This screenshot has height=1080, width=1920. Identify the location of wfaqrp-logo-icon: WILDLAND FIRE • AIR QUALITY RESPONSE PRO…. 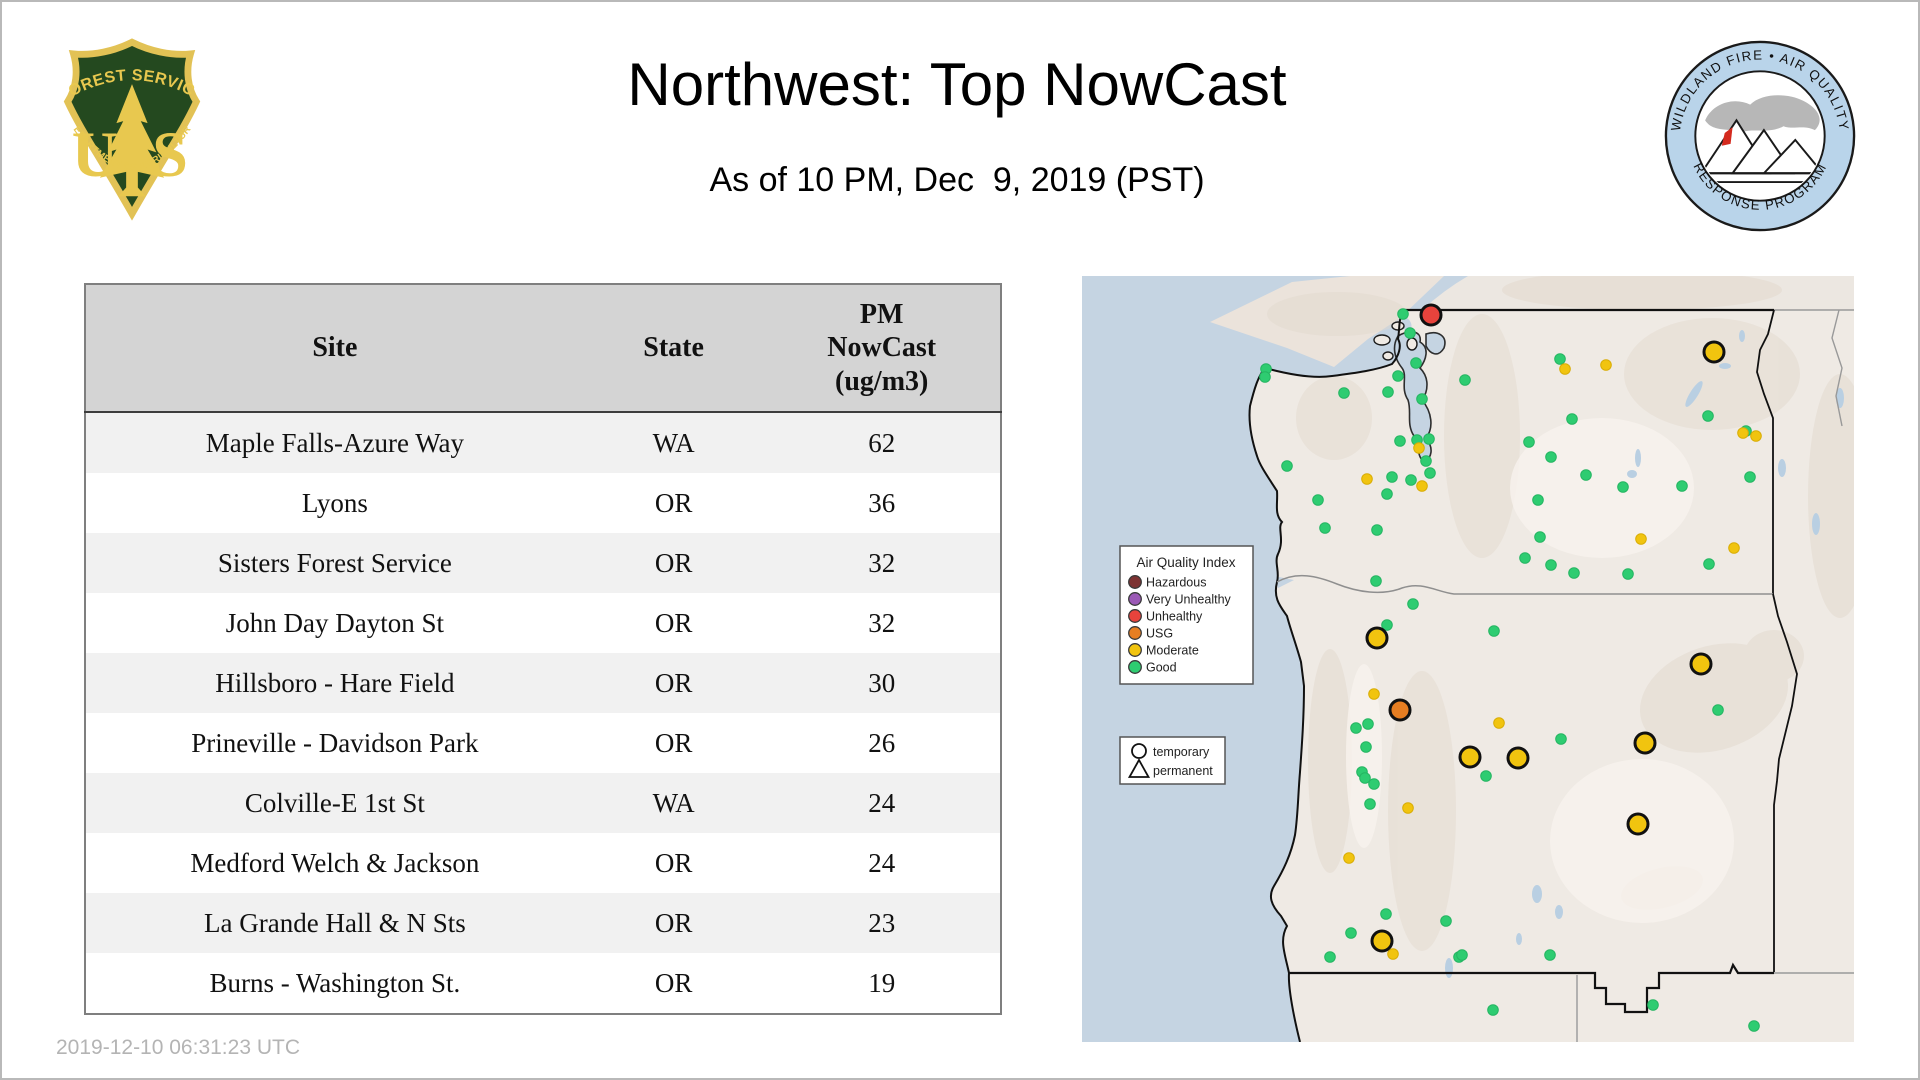
(1760, 136).